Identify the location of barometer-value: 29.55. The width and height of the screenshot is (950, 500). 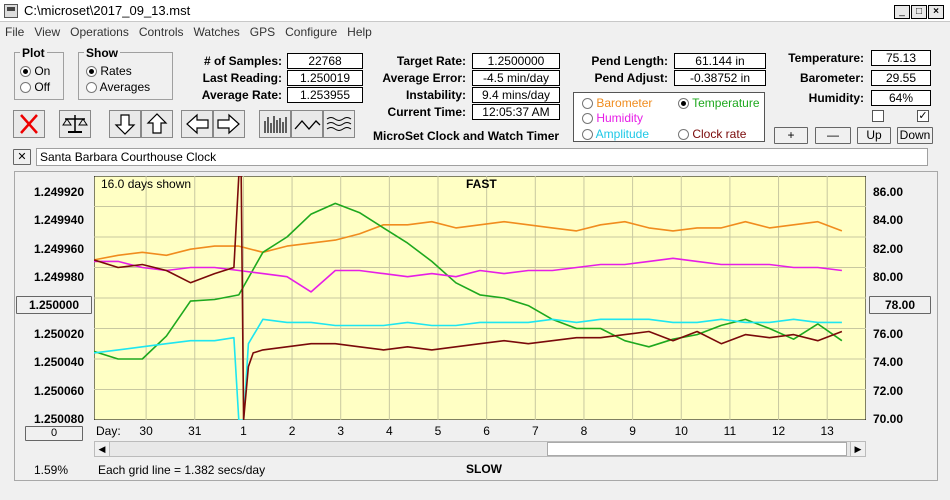
(901, 78).